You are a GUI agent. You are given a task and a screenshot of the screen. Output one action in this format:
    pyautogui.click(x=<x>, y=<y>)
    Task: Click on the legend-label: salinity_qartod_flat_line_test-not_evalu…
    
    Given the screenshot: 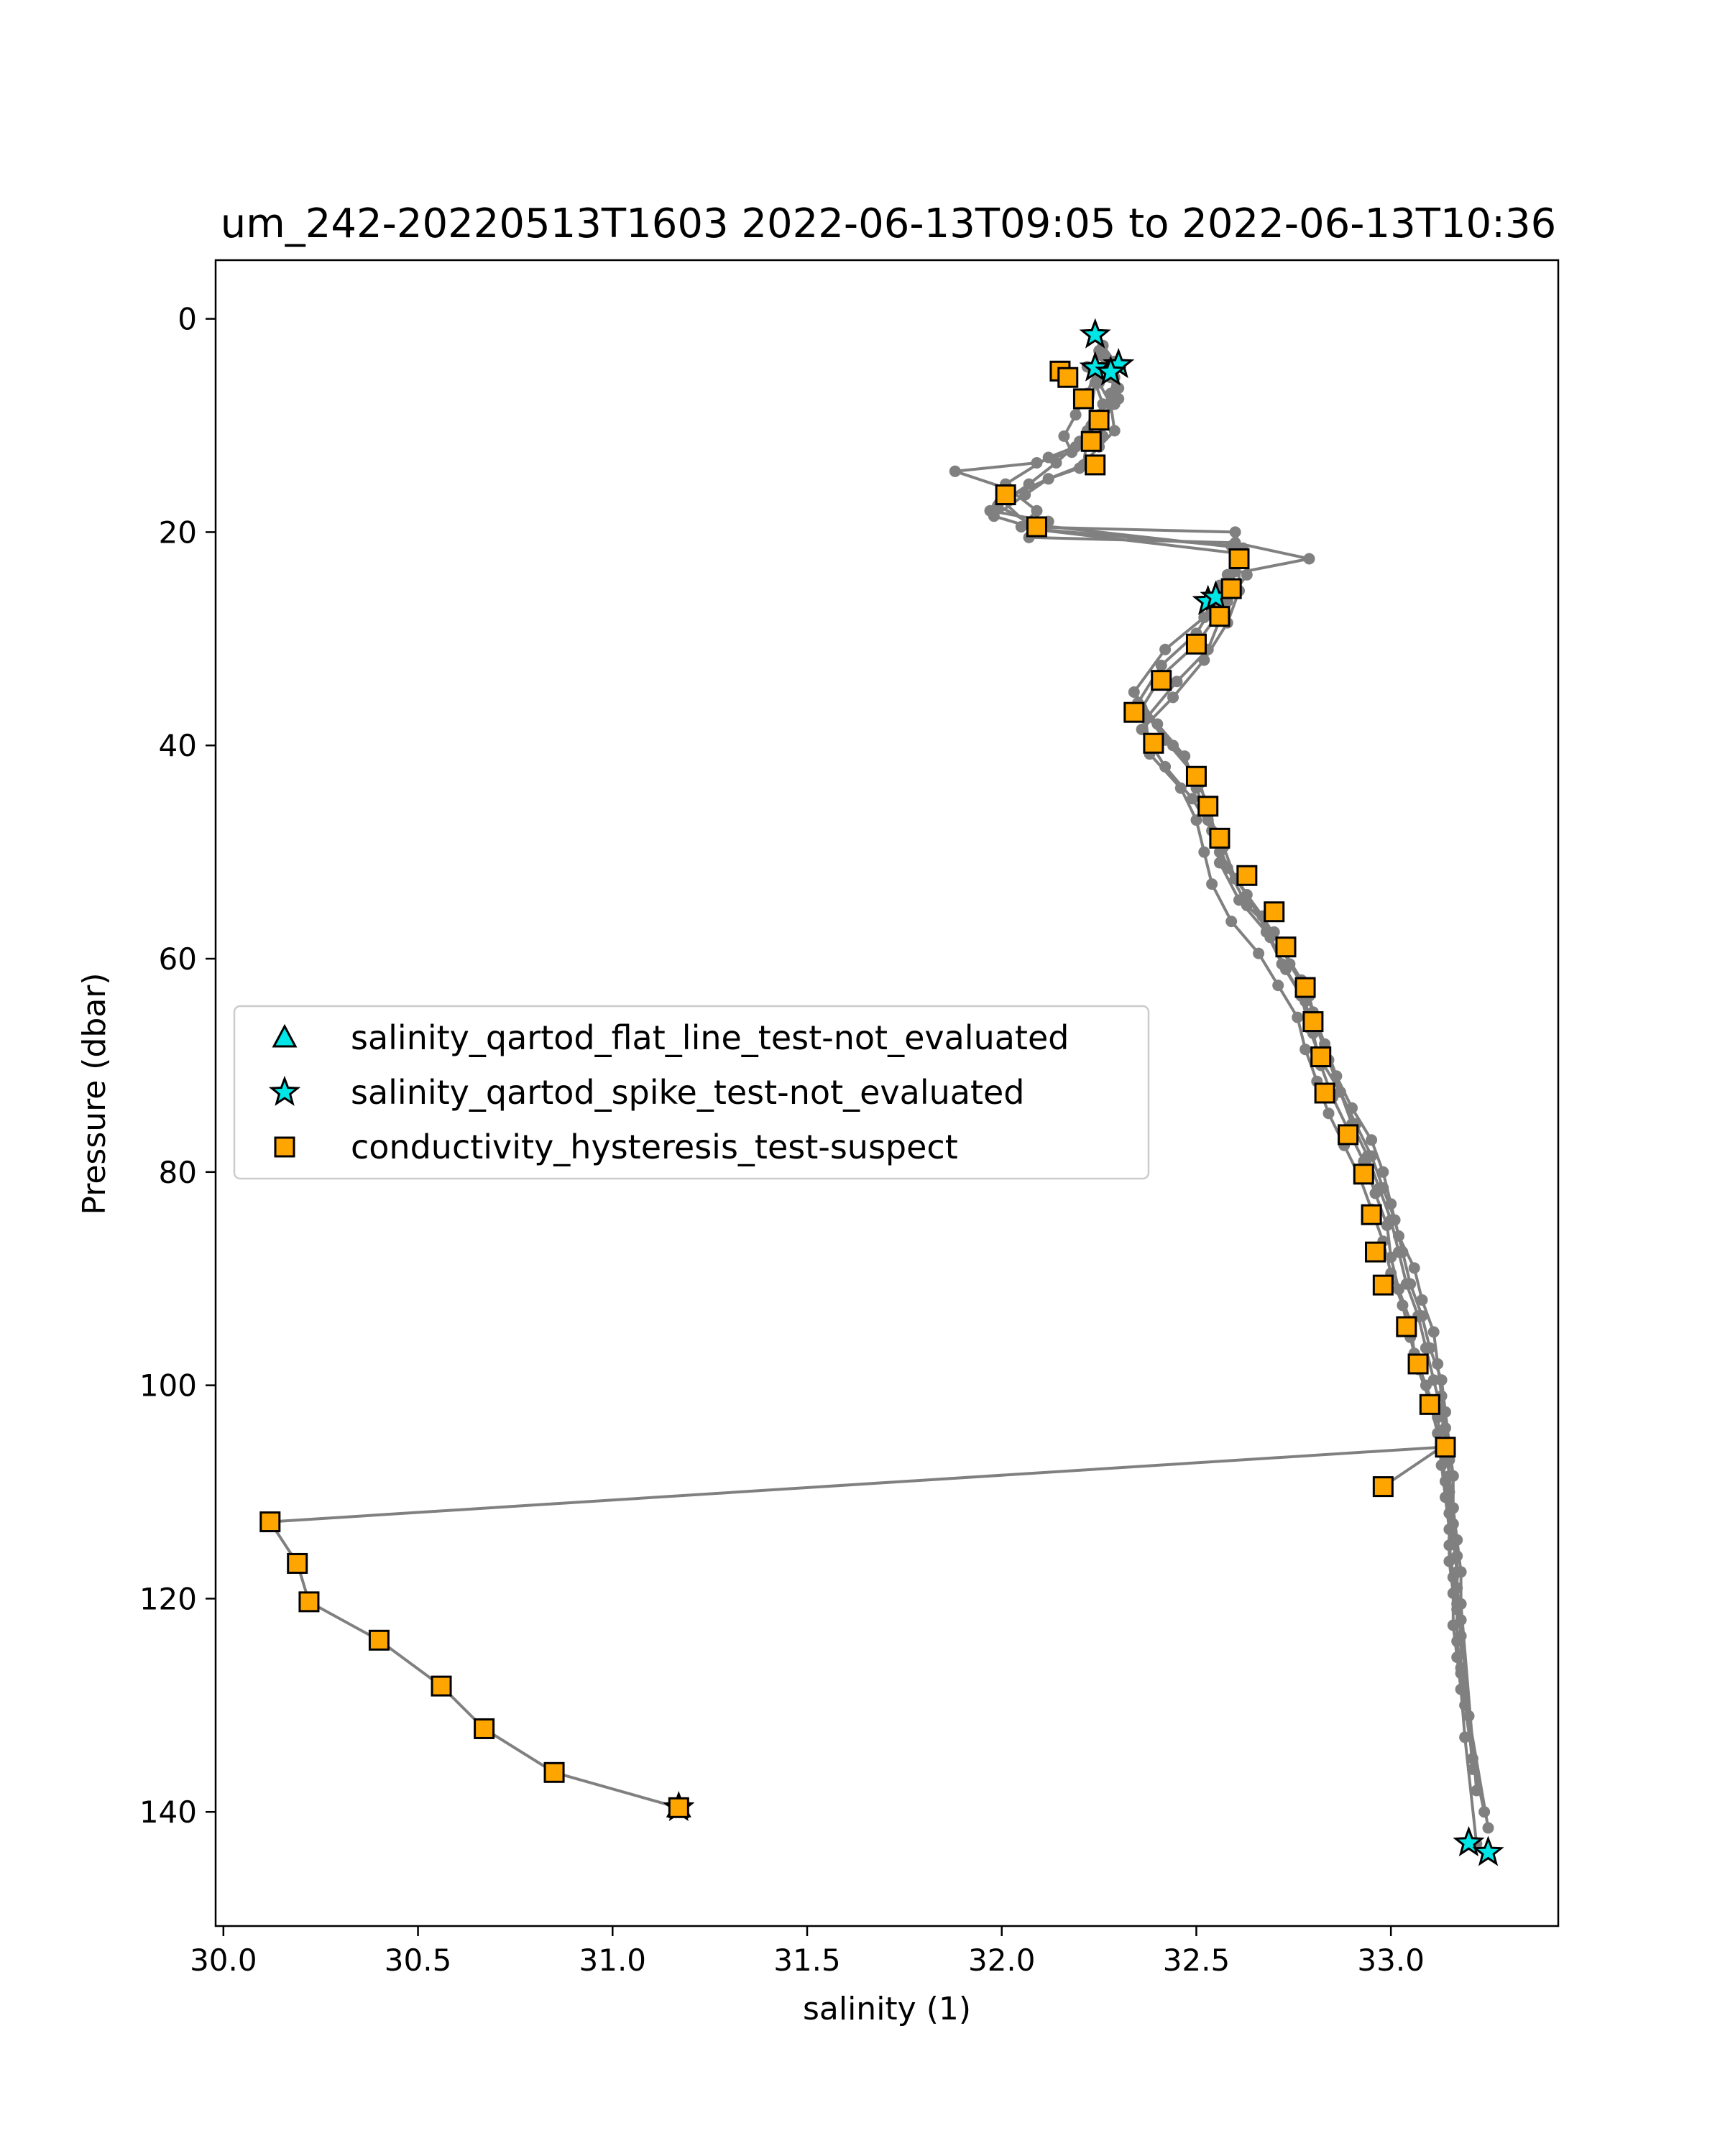 What is the action you would take?
    pyautogui.click(x=710, y=1037)
    